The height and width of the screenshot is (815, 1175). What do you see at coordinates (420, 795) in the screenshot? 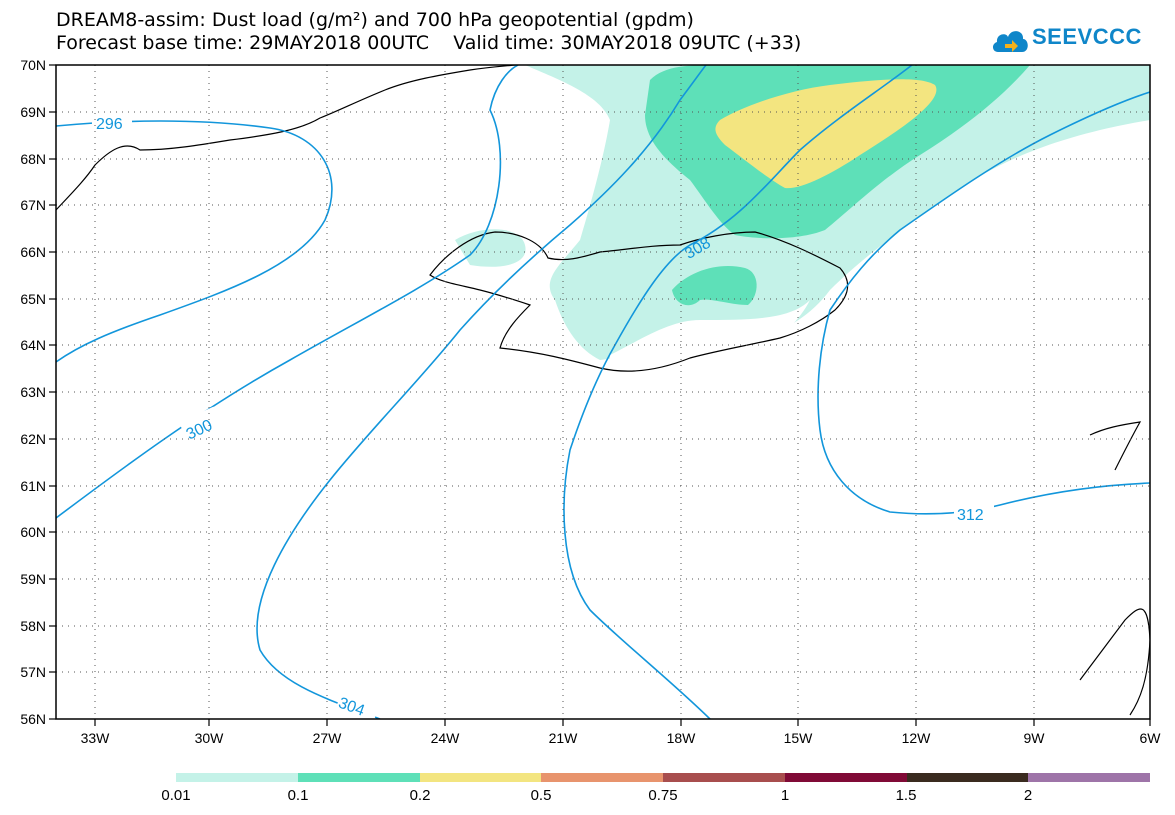
I see `colorbar-label: 0.2` at bounding box center [420, 795].